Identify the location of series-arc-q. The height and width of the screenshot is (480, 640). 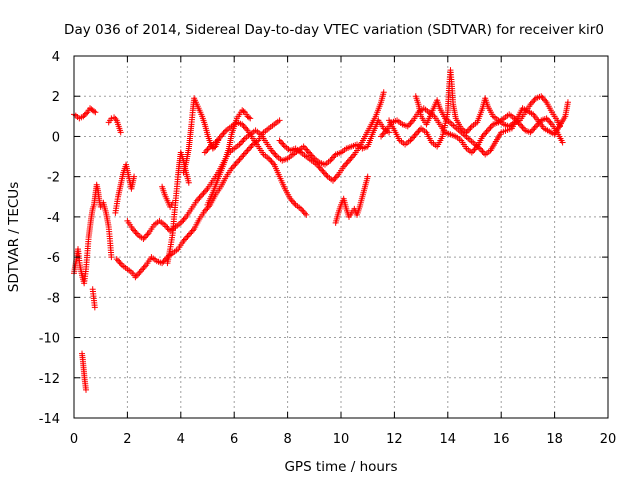
(491, 125).